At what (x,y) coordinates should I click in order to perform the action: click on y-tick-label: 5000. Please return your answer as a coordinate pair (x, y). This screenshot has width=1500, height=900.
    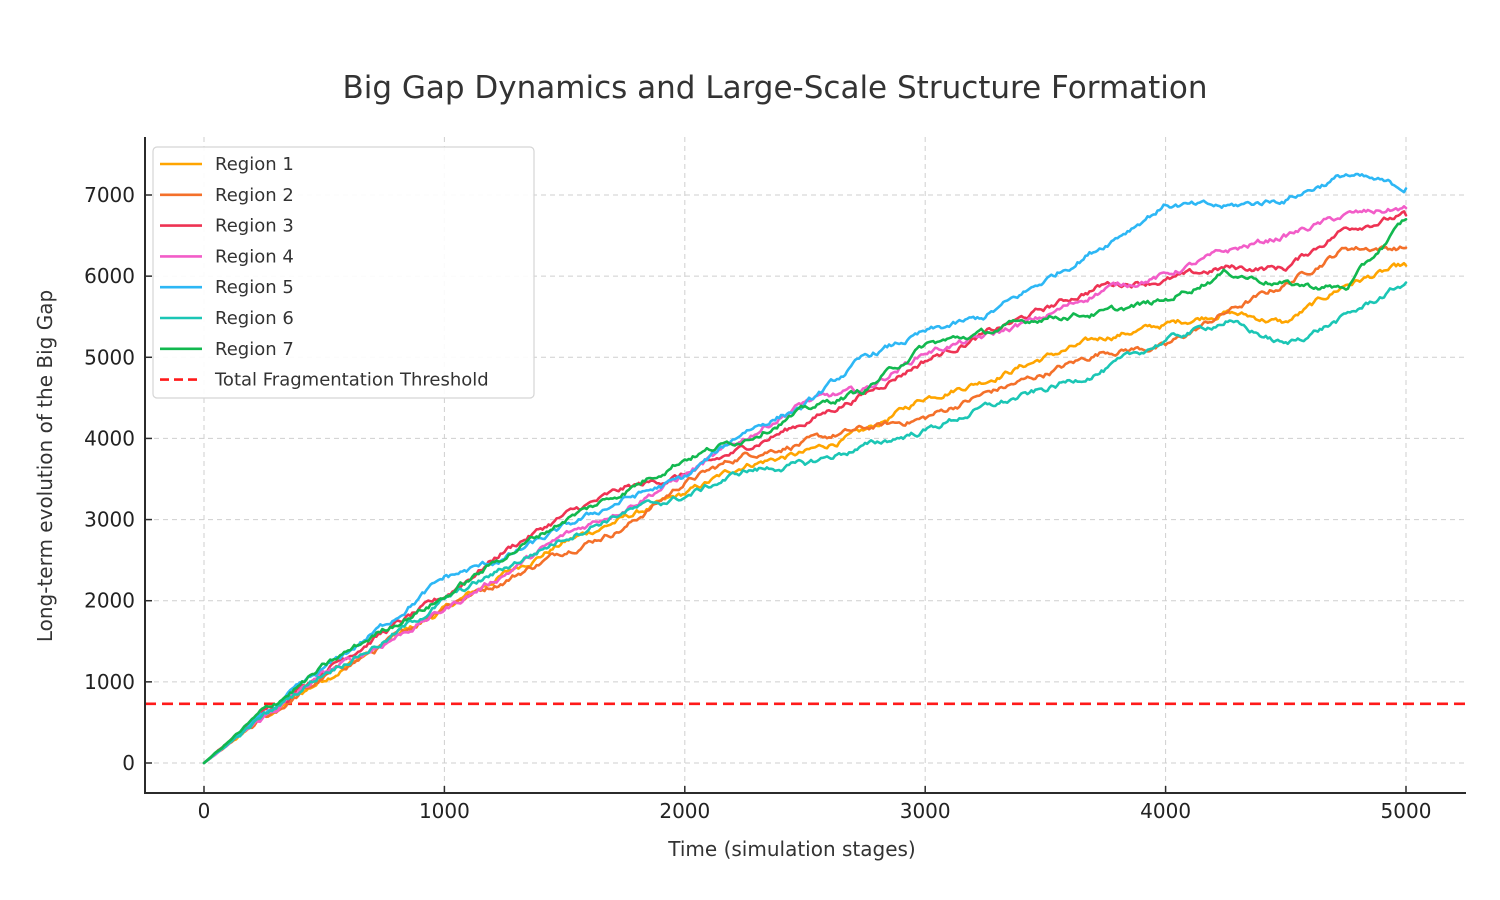
    Looking at the image, I should click on (109, 357).